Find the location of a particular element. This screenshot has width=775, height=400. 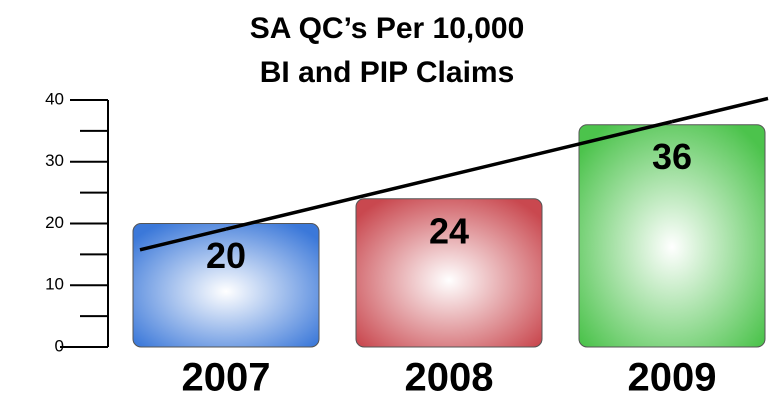

y-tick-label: 0 is located at coordinates (59, 345).